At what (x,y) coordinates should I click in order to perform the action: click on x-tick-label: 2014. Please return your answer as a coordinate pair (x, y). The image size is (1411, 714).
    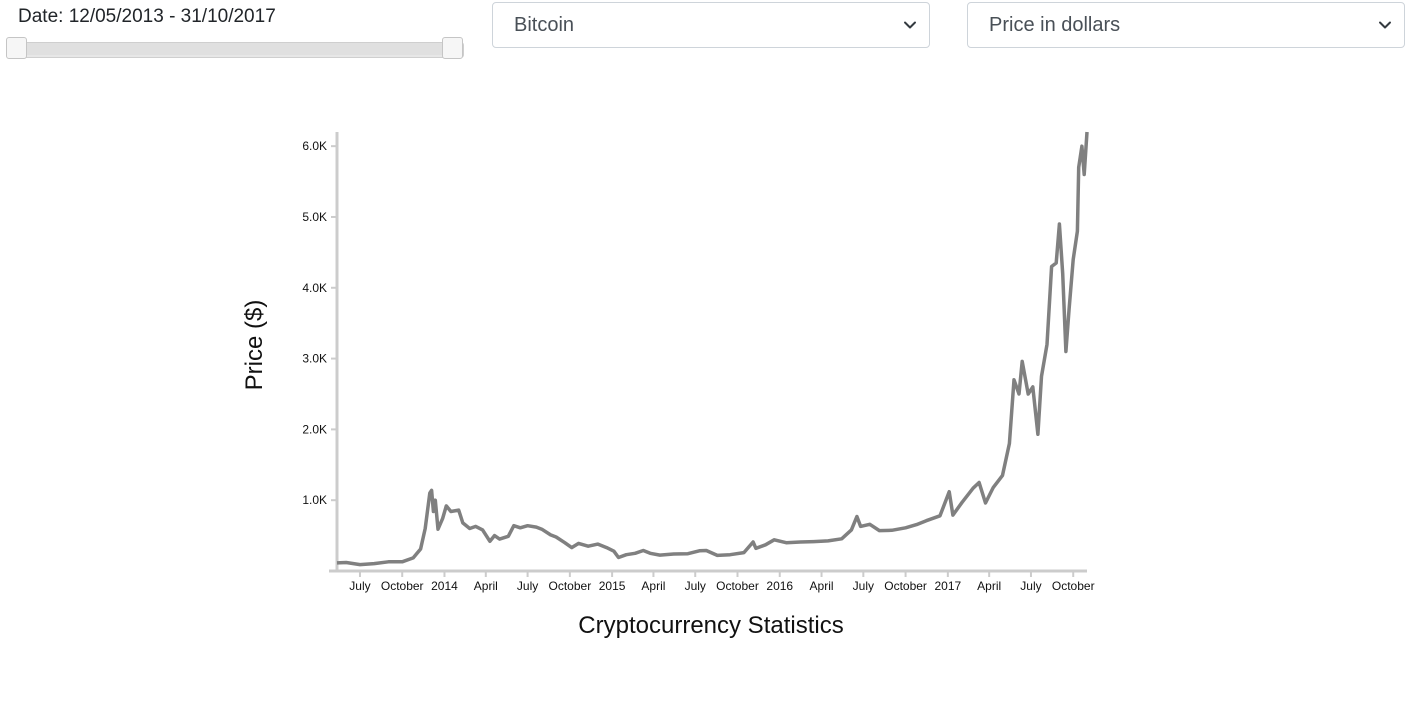
    Looking at the image, I should click on (444, 586).